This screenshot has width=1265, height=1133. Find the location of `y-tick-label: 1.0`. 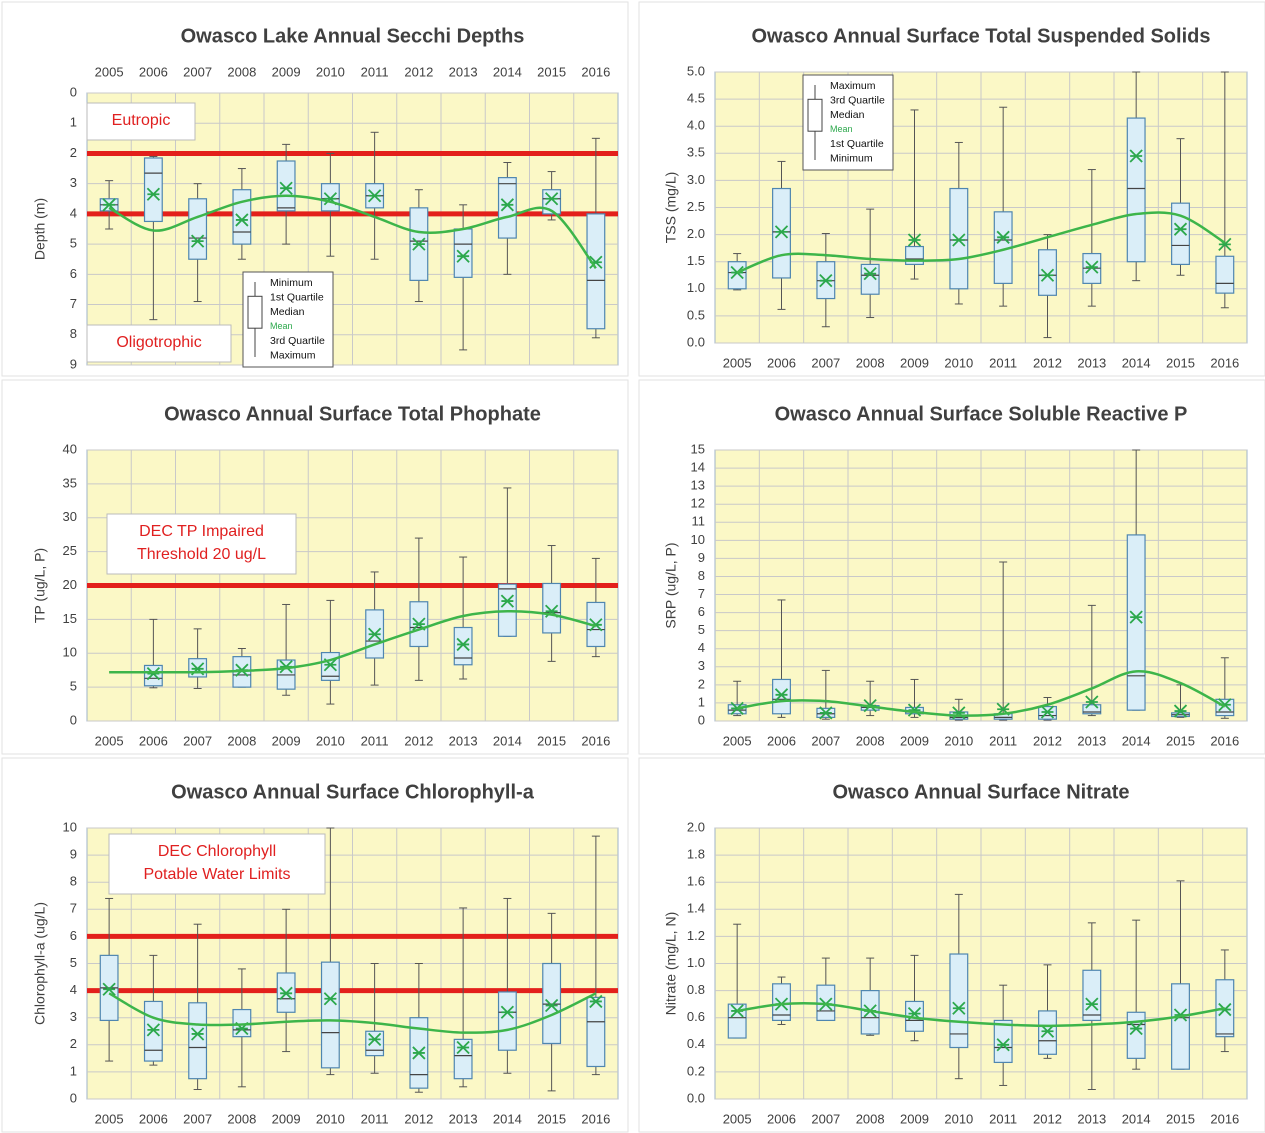

y-tick-label: 1.0 is located at coordinates (696, 287).